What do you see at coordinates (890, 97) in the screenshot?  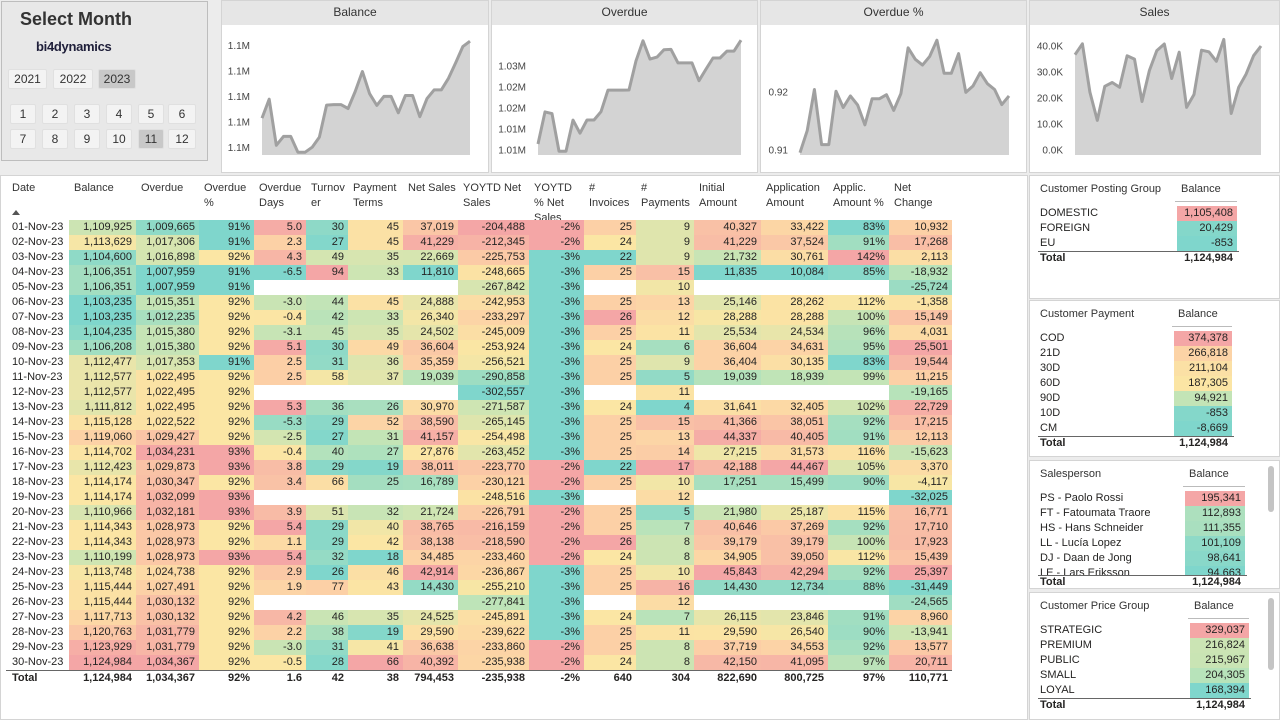 I see `plot: 0.91 0.92` at bounding box center [890, 97].